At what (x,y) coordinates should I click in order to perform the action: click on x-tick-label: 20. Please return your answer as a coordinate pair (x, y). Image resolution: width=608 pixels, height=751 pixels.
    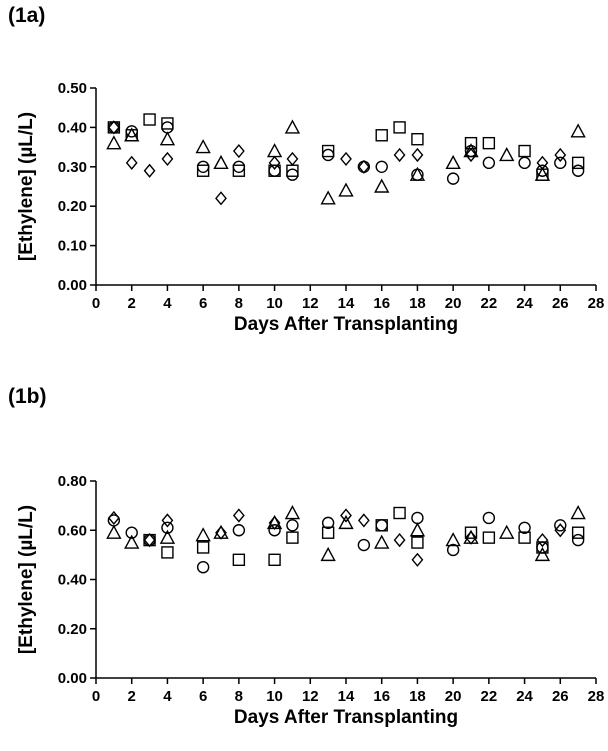
    Looking at the image, I should click on (453, 696).